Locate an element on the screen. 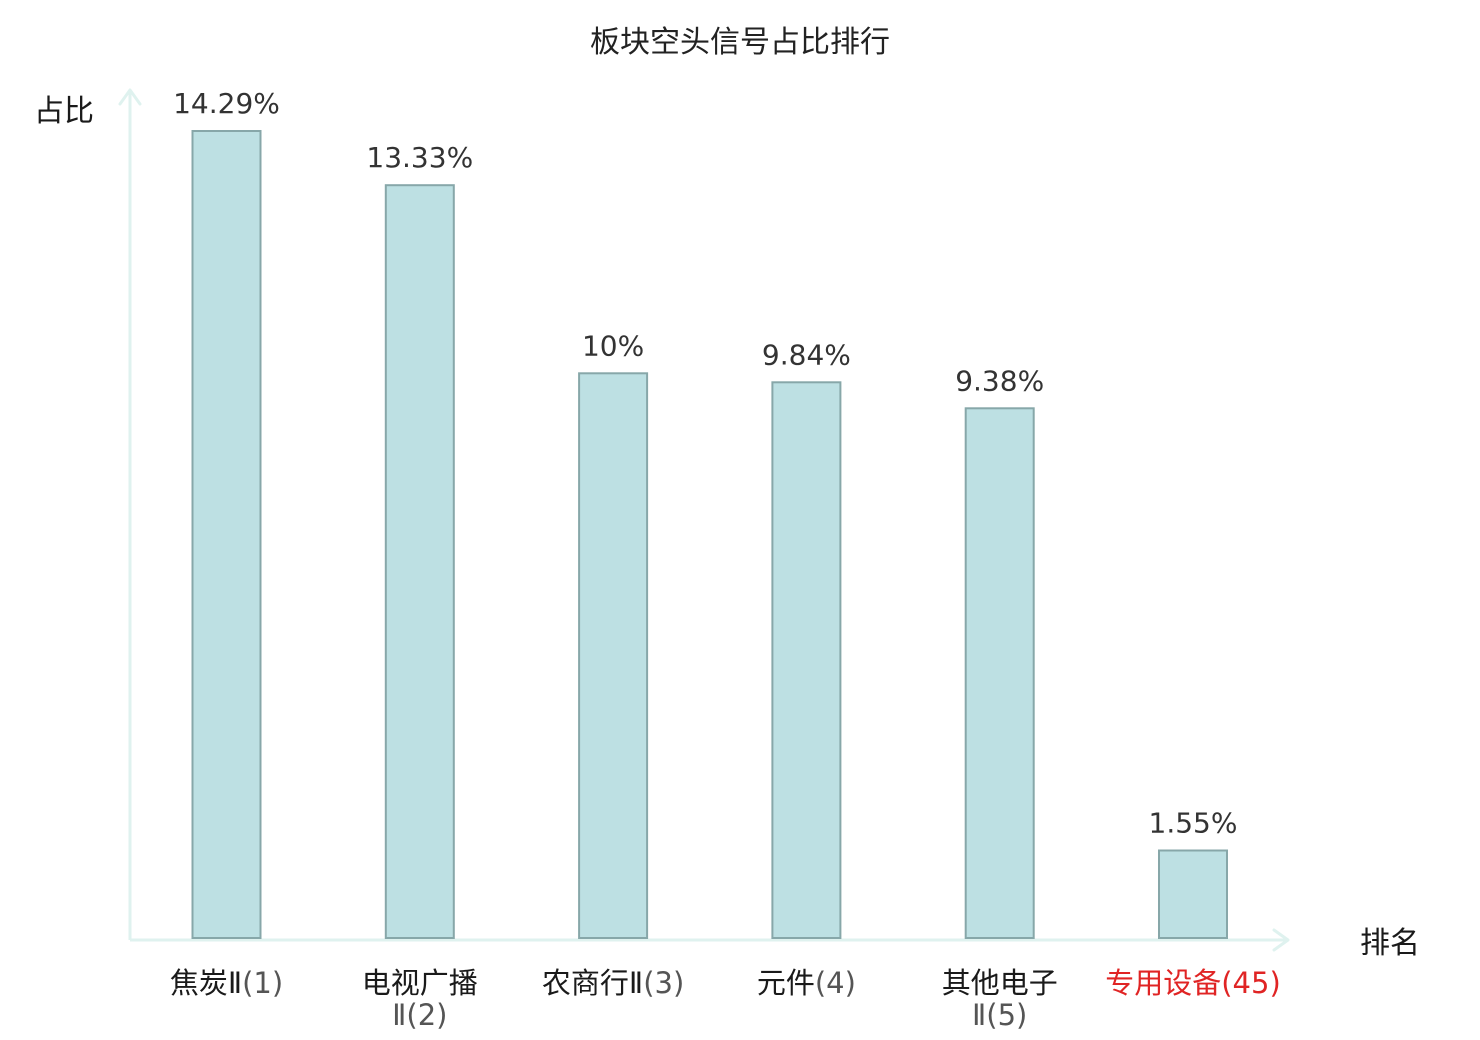 This screenshot has width=1480, height=1040. bar-value-label: 14.29% is located at coordinates (226, 103).